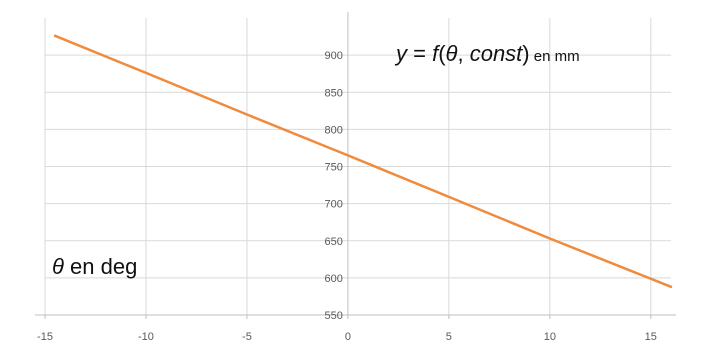 The height and width of the screenshot is (354, 704). Describe the element at coordinates (334, 93) in the screenshot. I see `y-tick-label: 850` at that location.